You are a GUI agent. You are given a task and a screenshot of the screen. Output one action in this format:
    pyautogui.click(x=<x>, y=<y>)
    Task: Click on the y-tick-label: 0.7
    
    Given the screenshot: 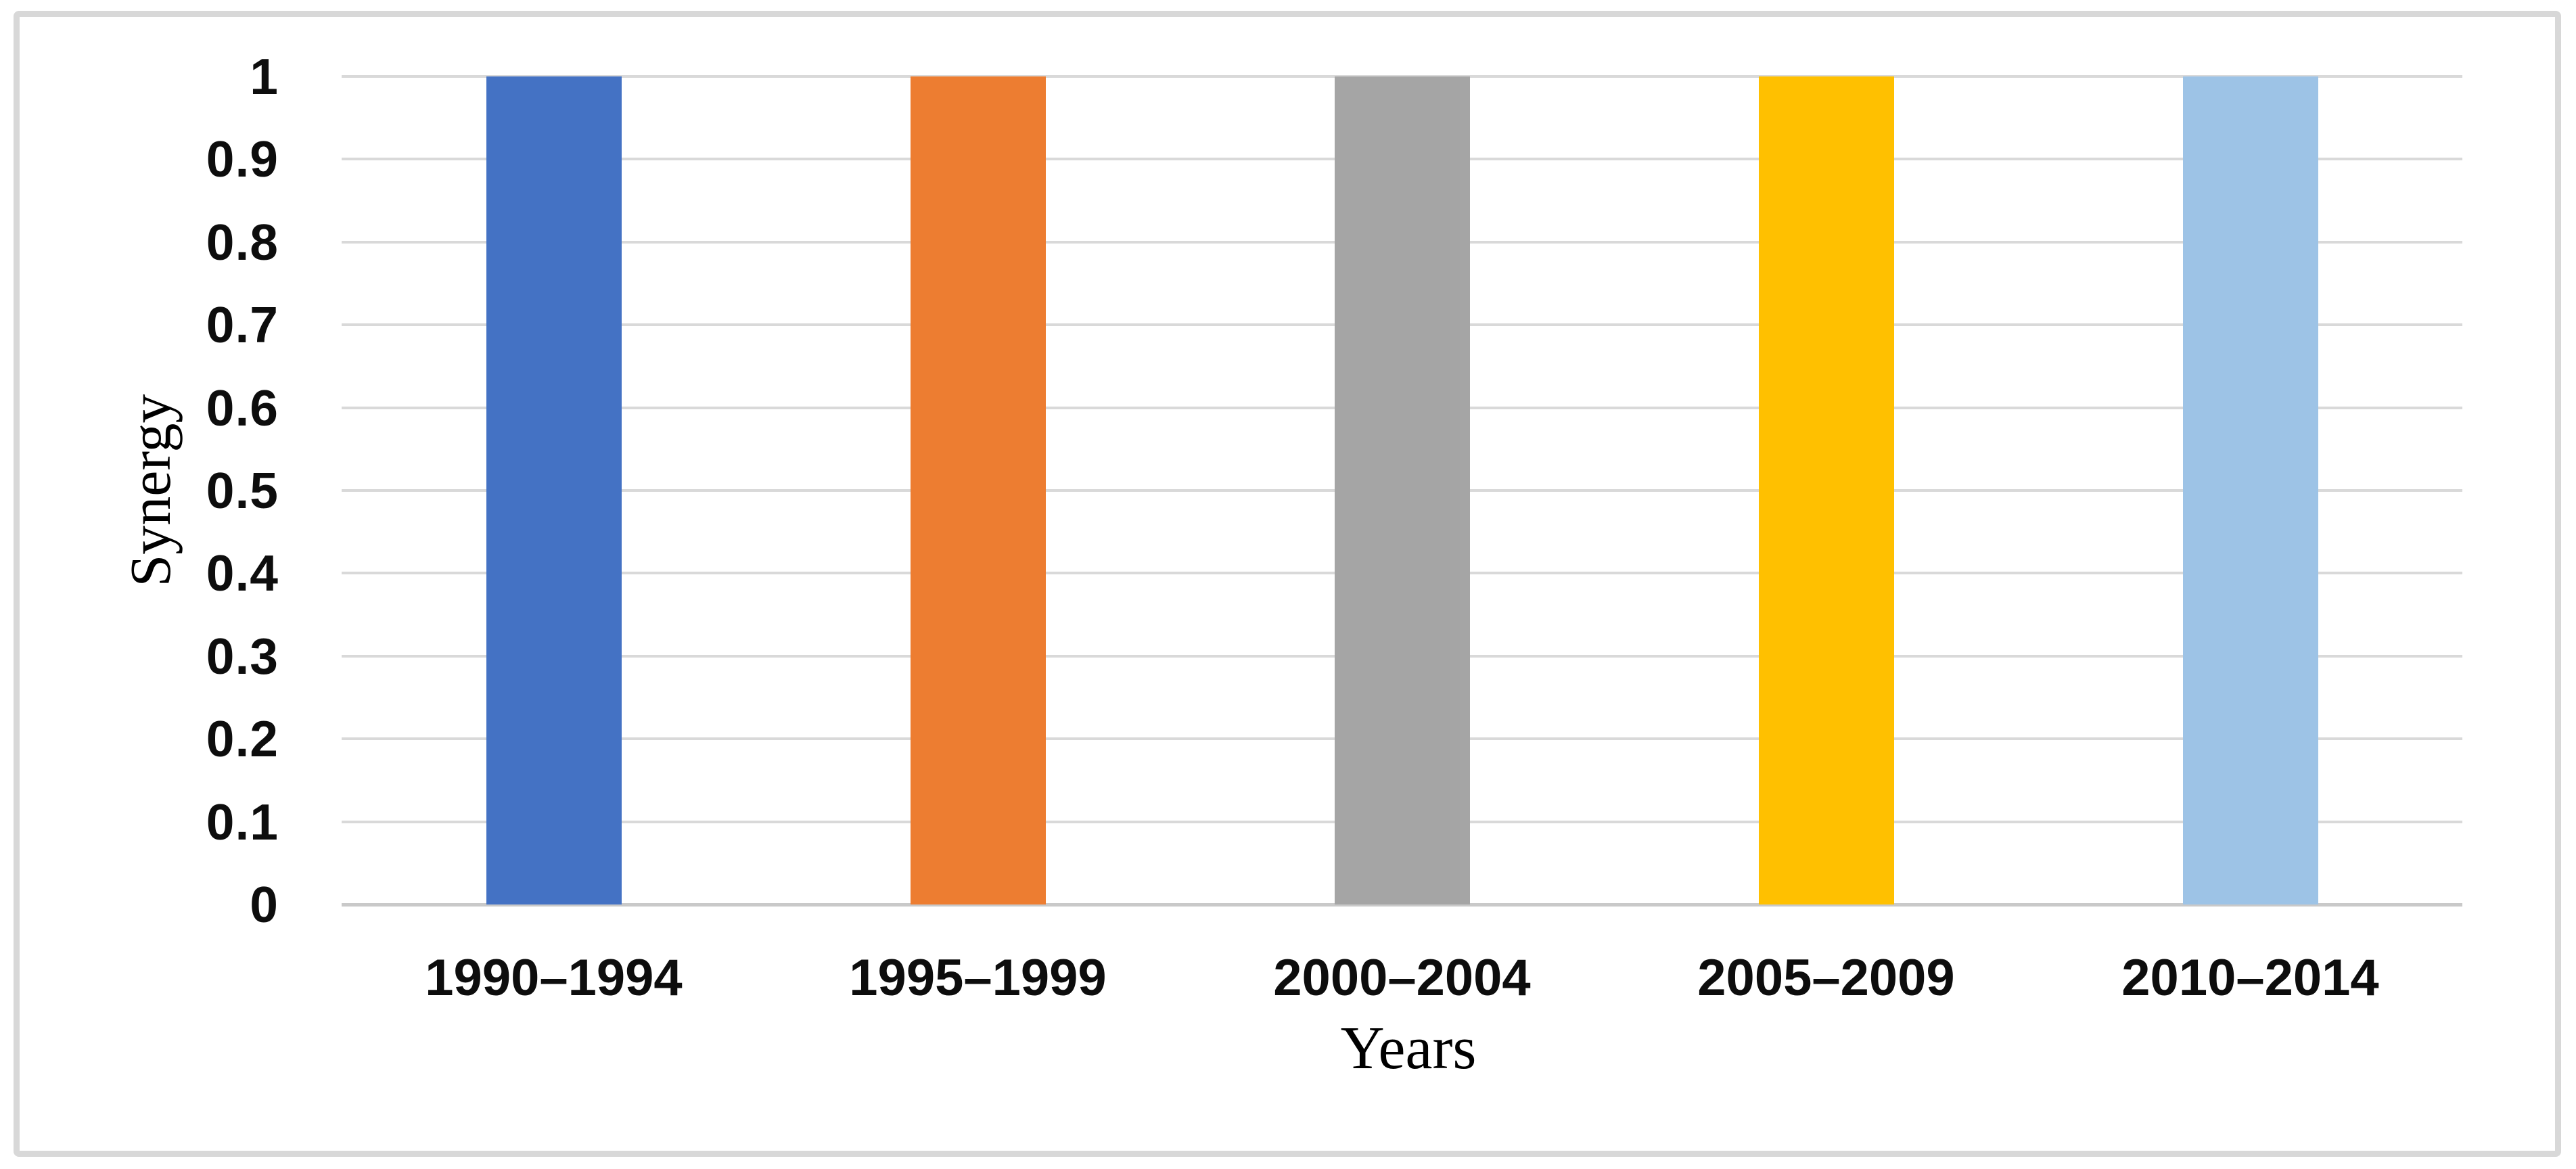 What is the action you would take?
    pyautogui.click(x=242, y=325)
    